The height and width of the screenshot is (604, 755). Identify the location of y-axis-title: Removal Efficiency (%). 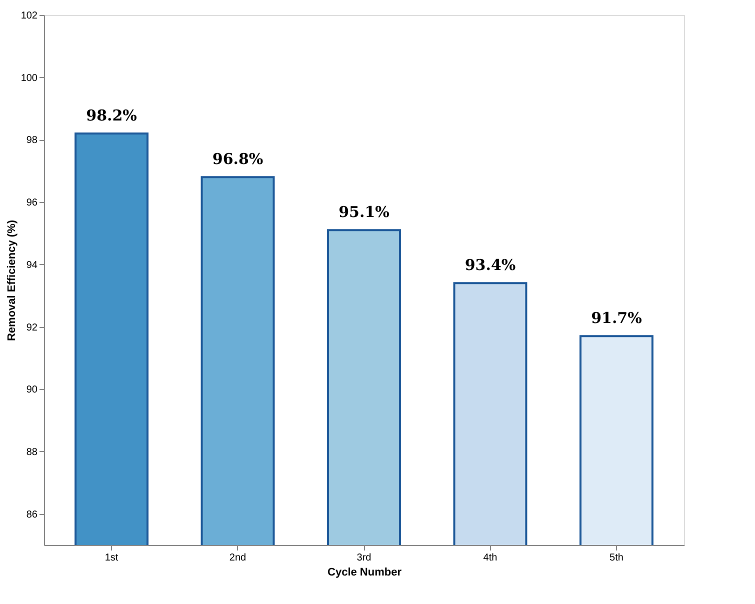
(12, 281).